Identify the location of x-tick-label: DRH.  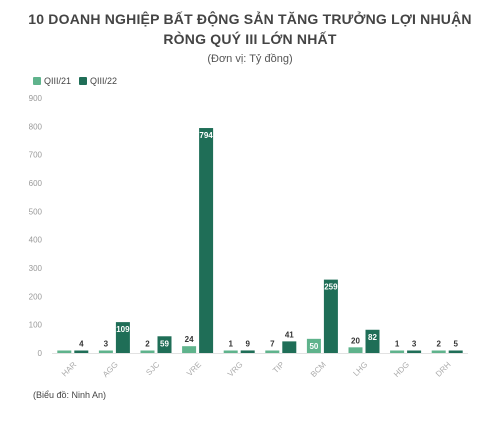
(443, 369).